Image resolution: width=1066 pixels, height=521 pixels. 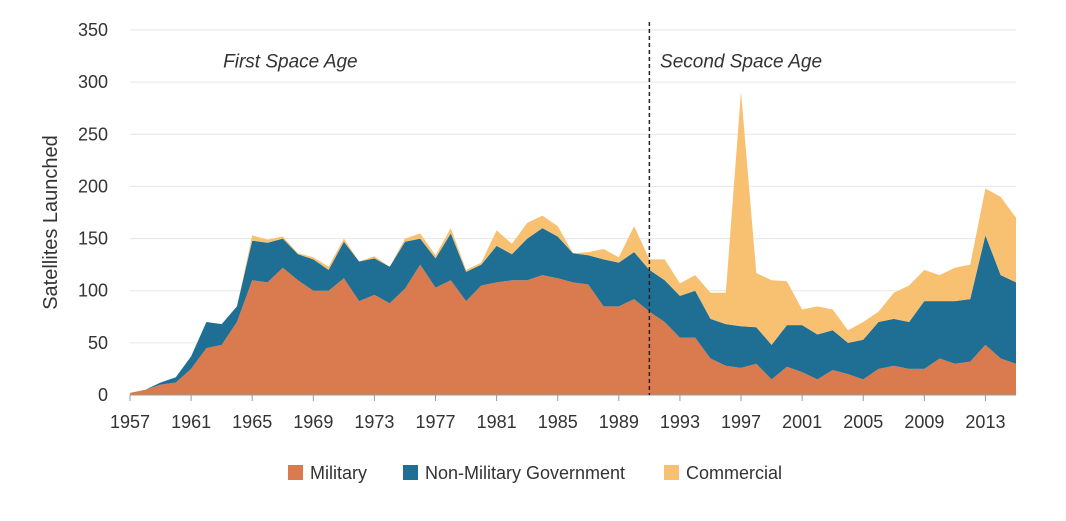 I want to click on x-tick-label: 2001, so click(x=802, y=422).